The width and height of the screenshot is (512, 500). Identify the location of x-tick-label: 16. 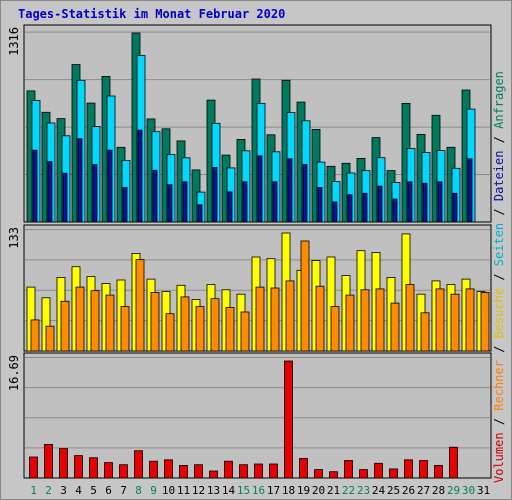
(258, 490).